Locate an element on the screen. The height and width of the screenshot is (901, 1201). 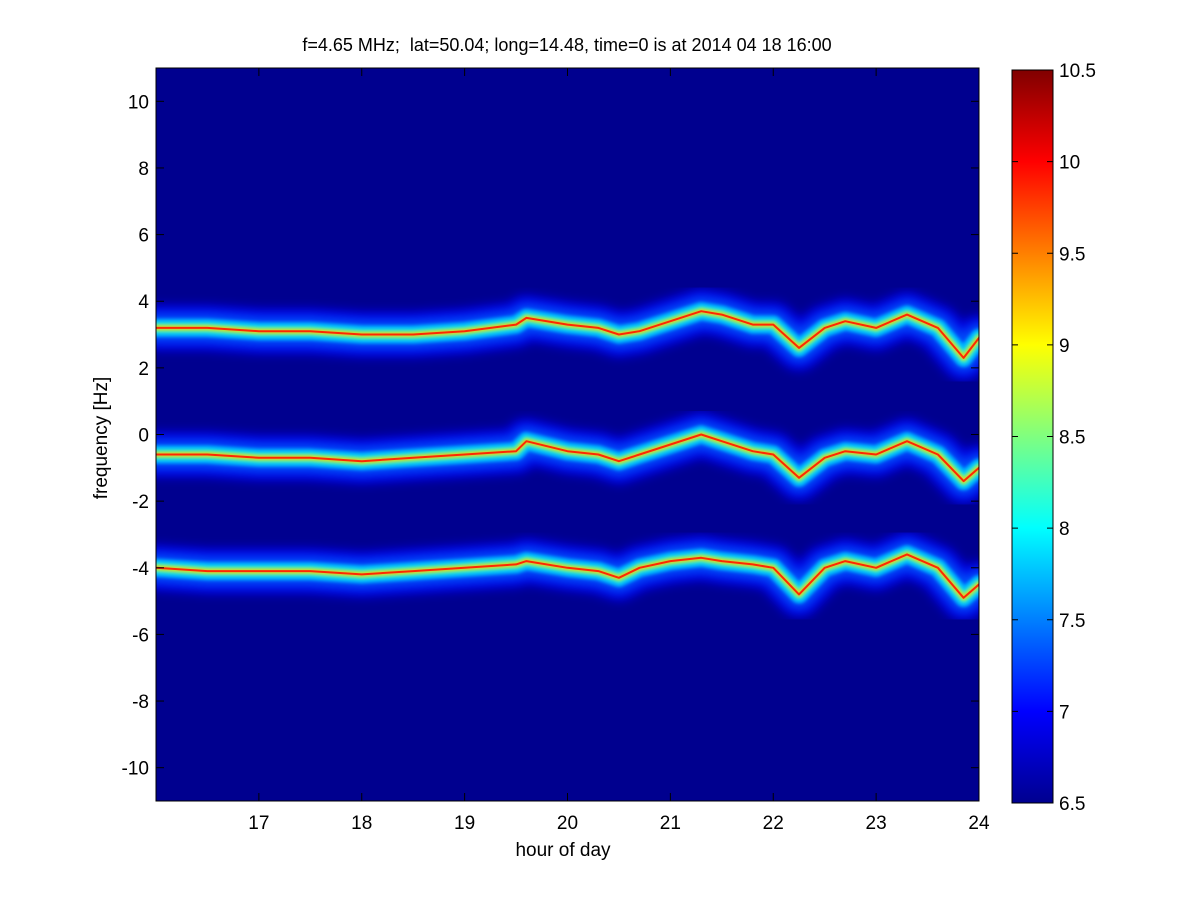
colorbar-tick-label: 8 is located at coordinates (1064, 529).